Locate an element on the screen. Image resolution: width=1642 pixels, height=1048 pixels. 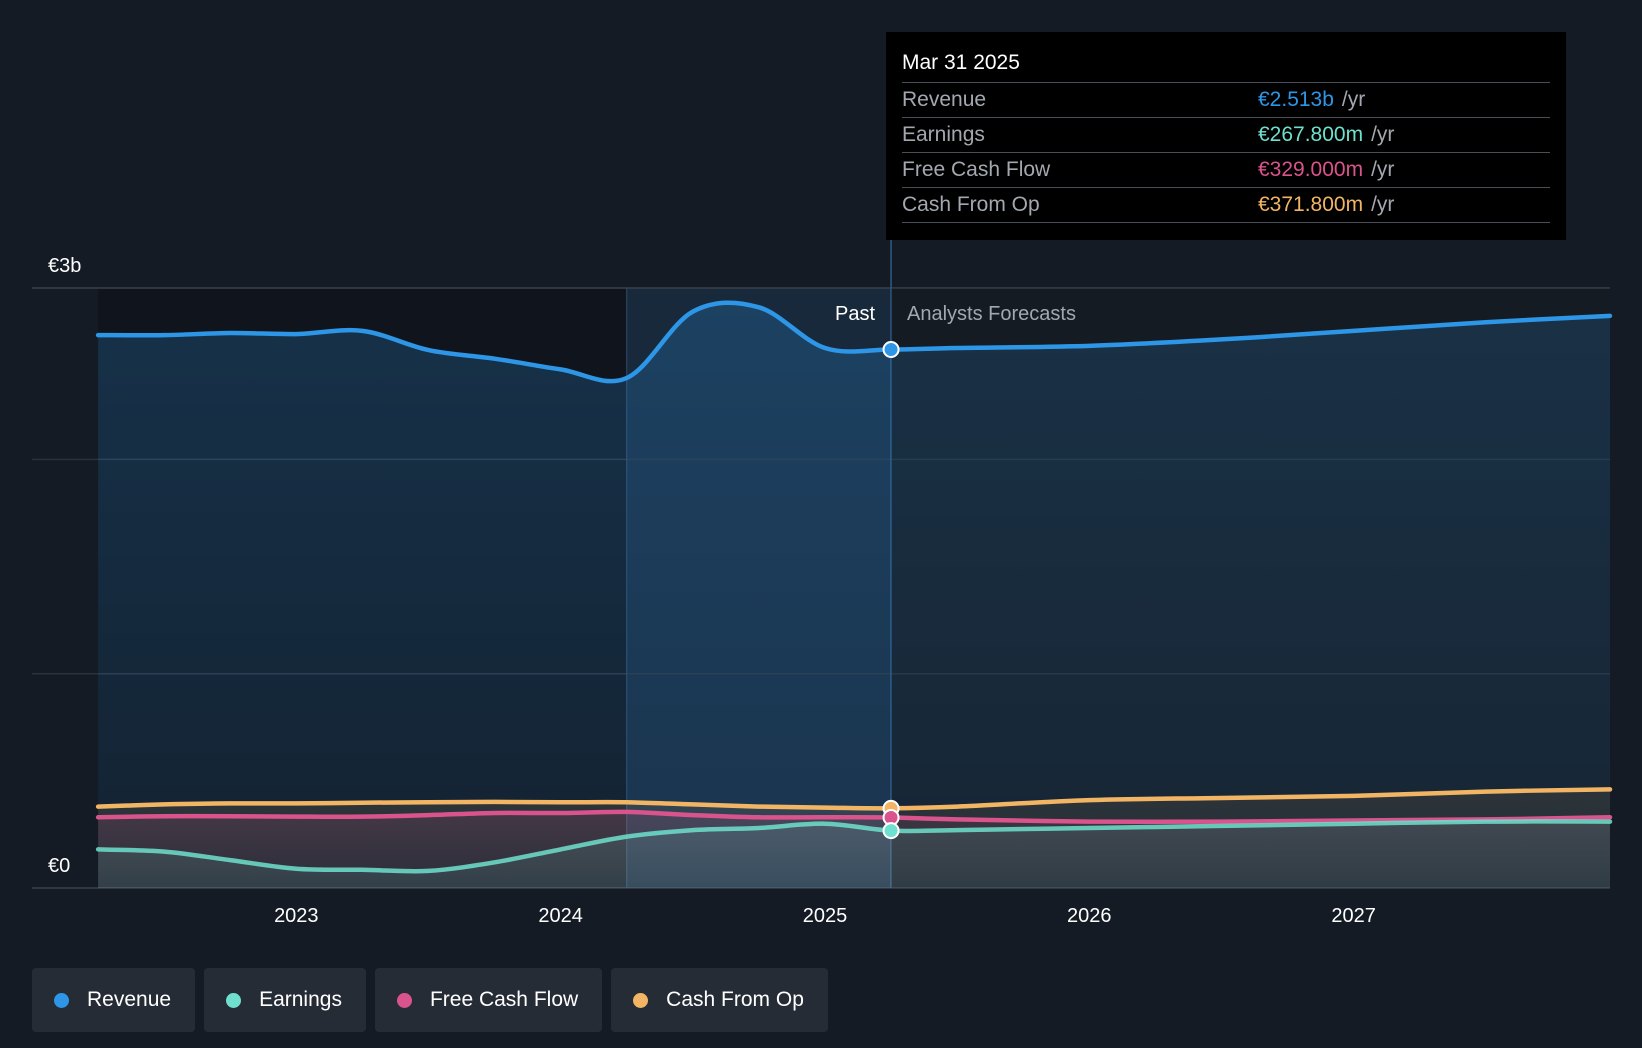
forecast-label: Analysts Forecasts is located at coordinates (991, 314).